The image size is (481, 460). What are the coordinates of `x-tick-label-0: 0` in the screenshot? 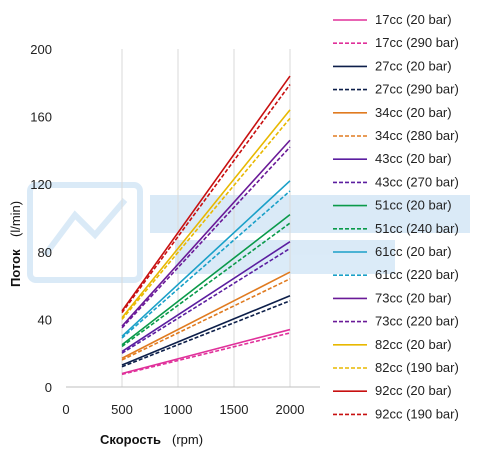 It's located at (65, 409).